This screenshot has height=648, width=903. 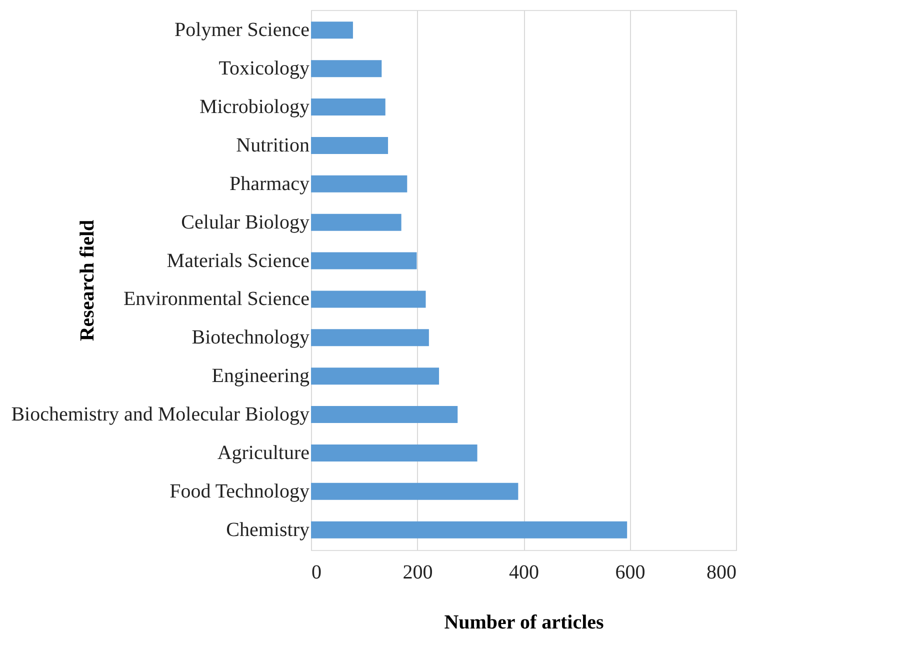 What do you see at coordinates (216, 299) in the screenshot?
I see `y-tick-label: Environmental Science` at bounding box center [216, 299].